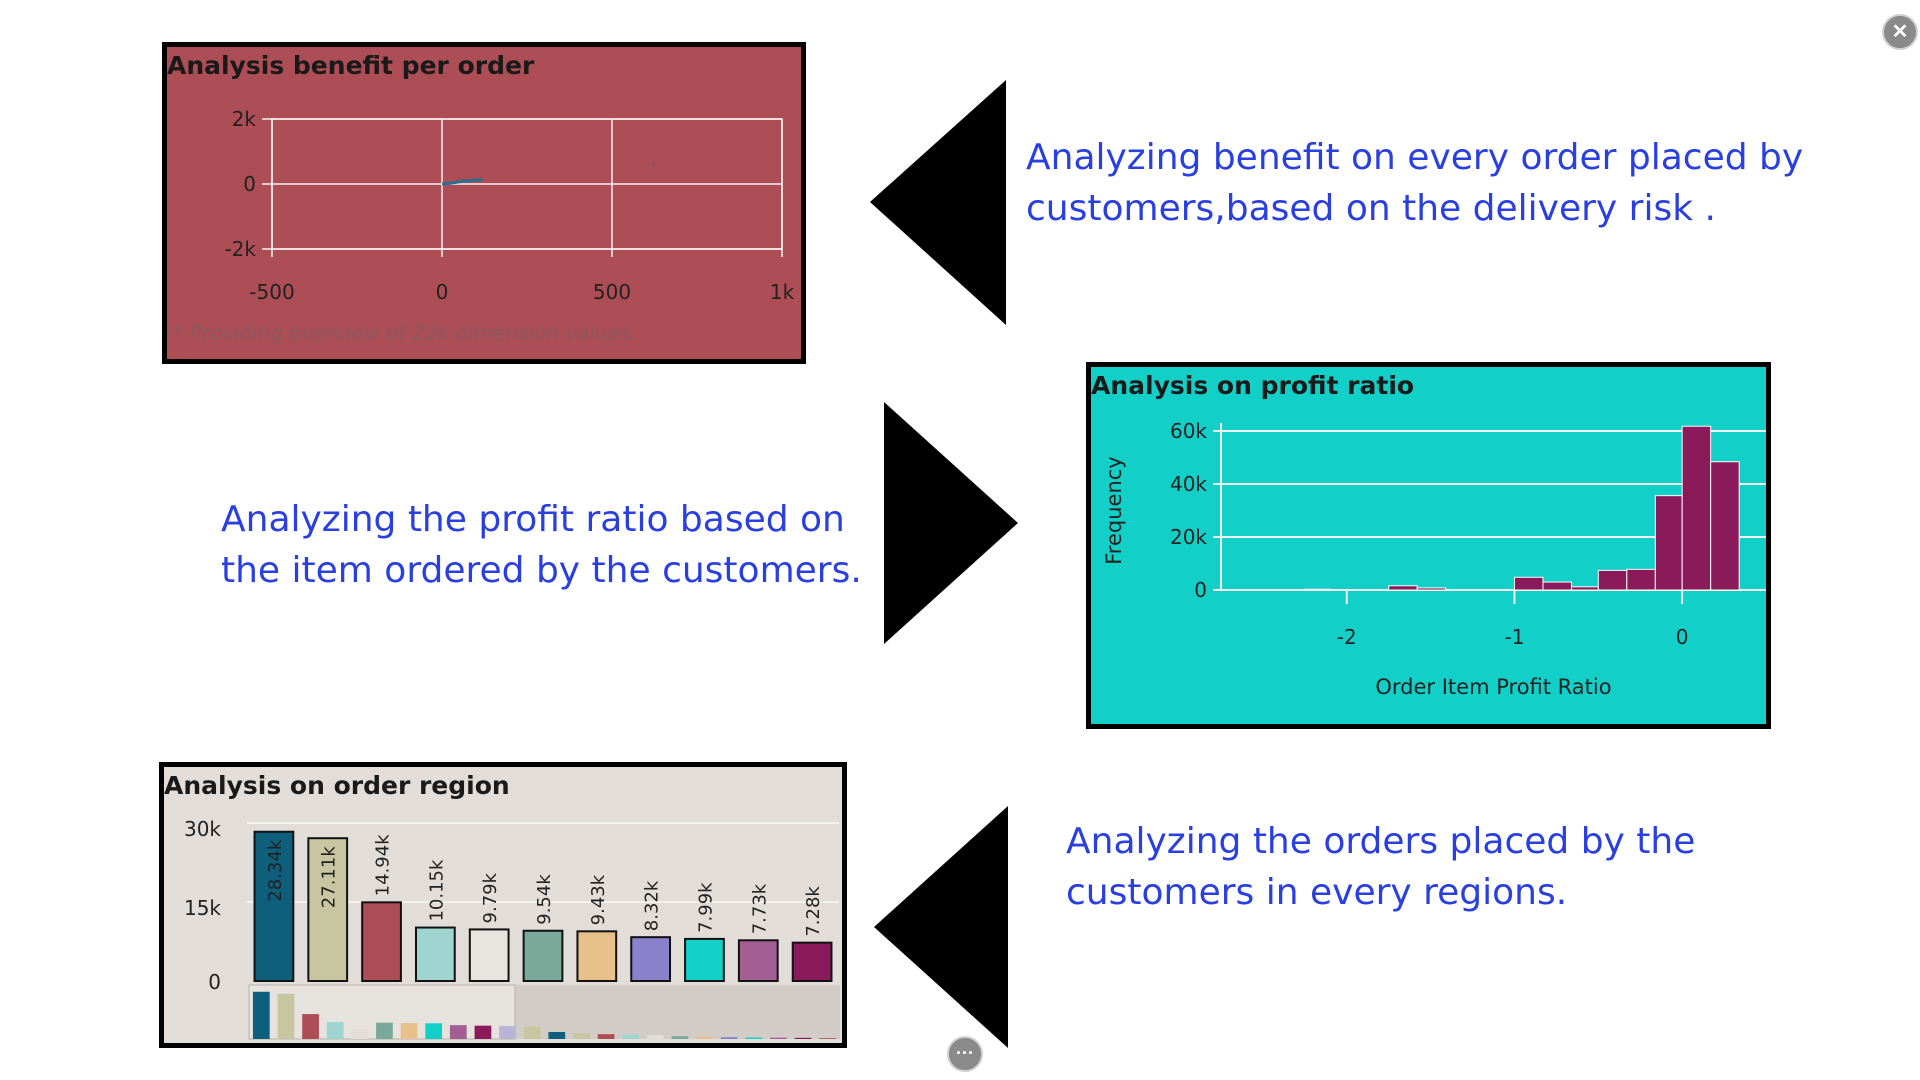 This screenshot has height=1080, width=1920. What do you see at coordinates (653, 164) in the screenshot?
I see `data-point` at bounding box center [653, 164].